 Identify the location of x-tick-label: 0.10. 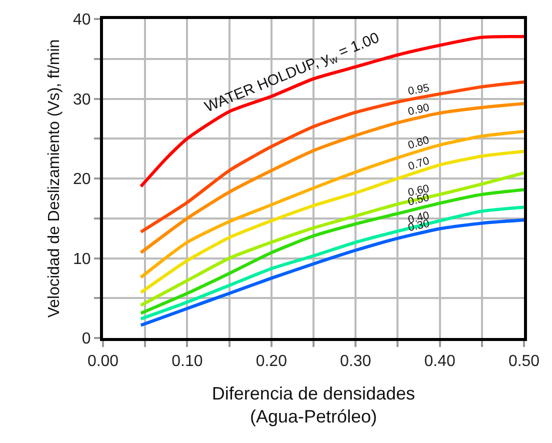
(187, 361).